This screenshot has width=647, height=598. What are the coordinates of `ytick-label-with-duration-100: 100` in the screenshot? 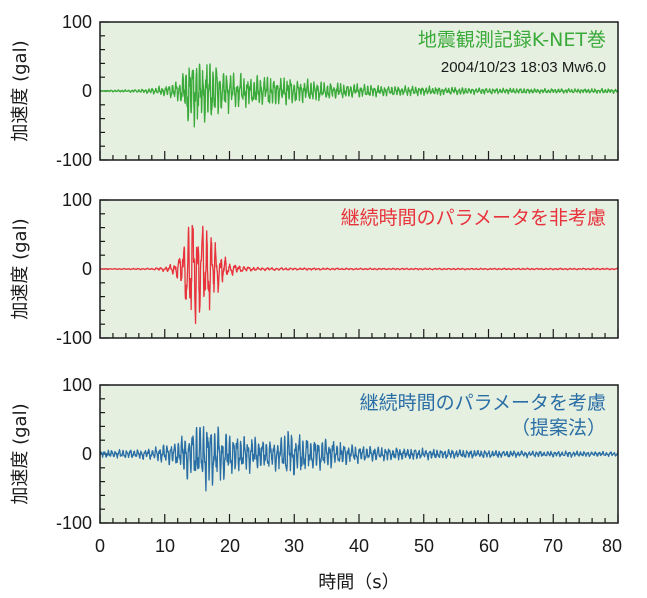 It's located at (77, 385).